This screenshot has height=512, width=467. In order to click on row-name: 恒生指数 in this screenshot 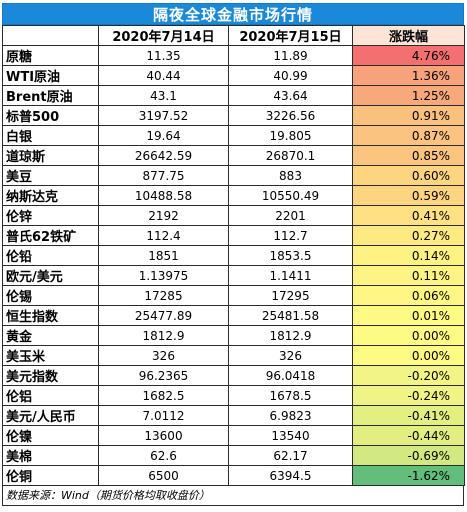, I will do `click(50, 315)`.